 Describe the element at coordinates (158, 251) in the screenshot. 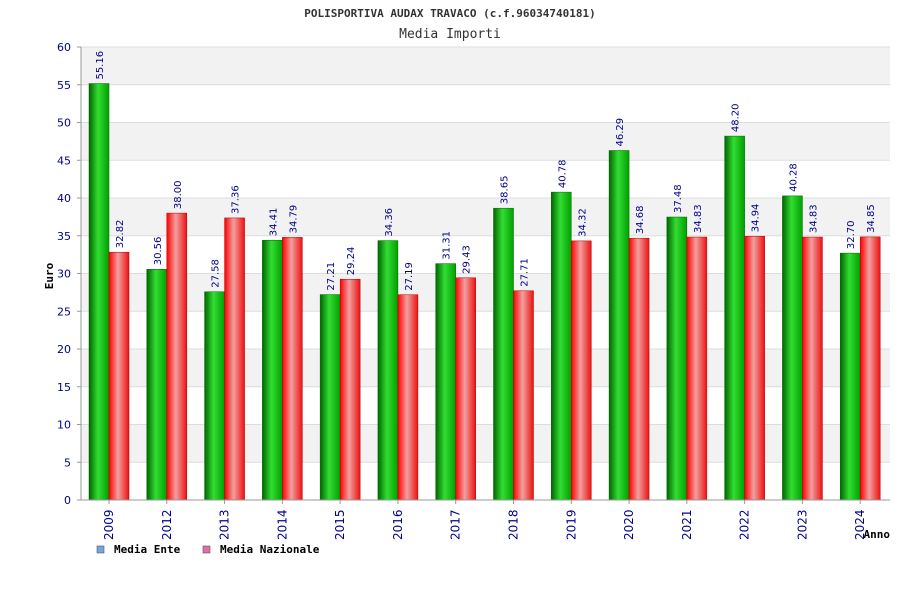

I see `data-label: 30.56` at that location.